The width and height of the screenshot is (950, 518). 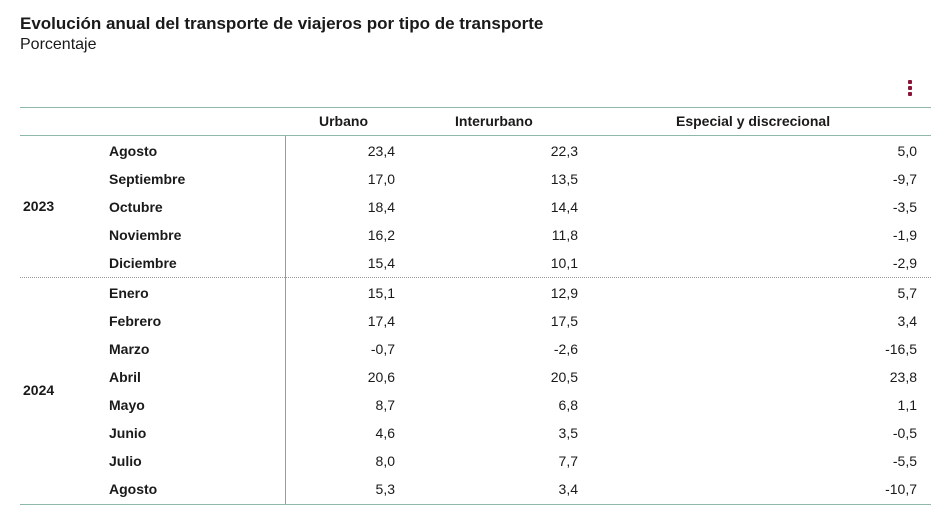 What do you see at coordinates (381, 235) in the screenshot?
I see `cell-urbano: 16,2` at bounding box center [381, 235].